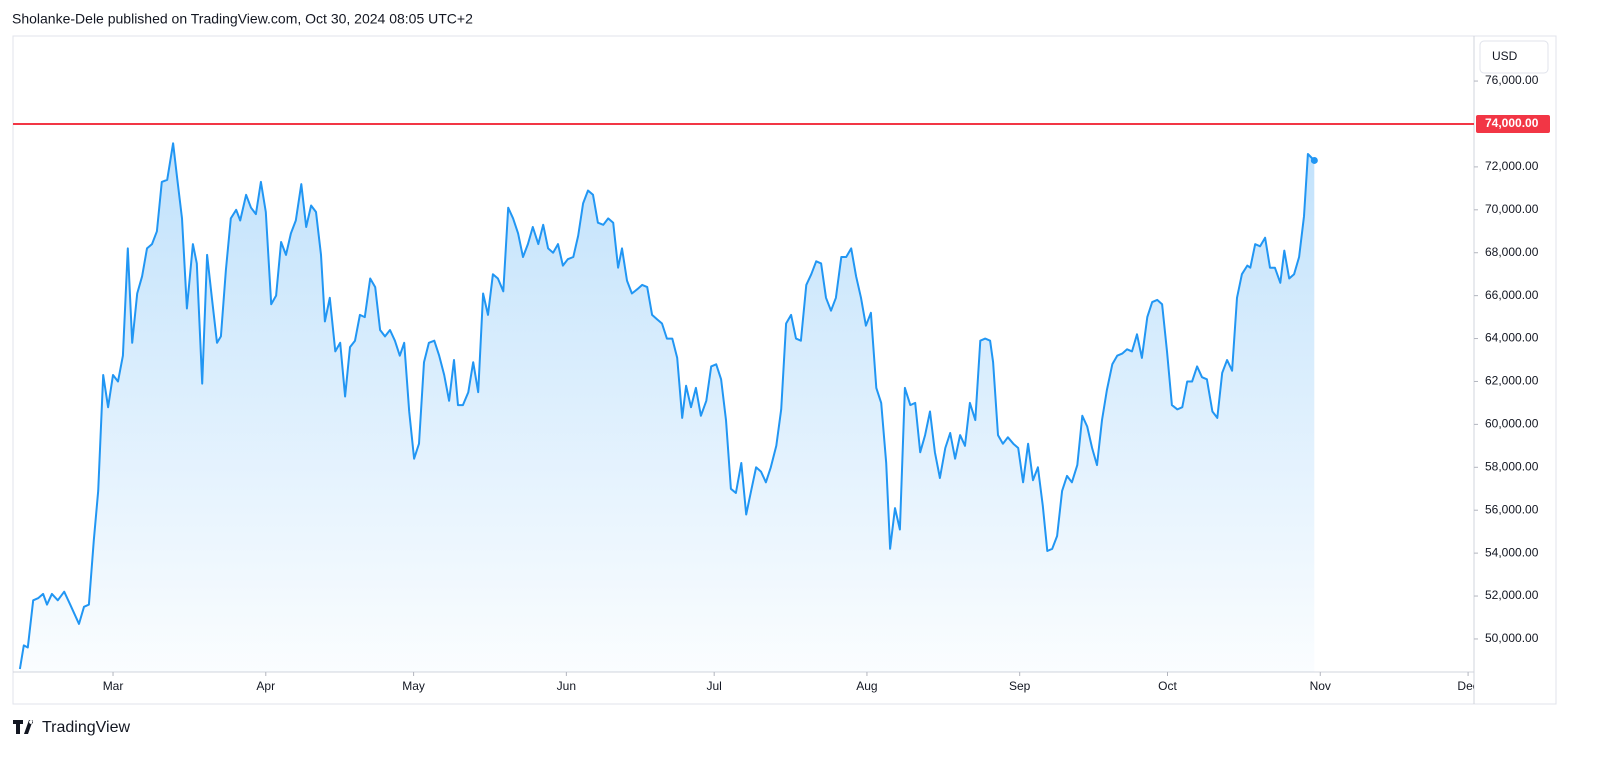 This screenshot has height=771, width=1600. Describe the element at coordinates (1512, 209) in the screenshot. I see `y-tick-label: 70,000.00` at that location.